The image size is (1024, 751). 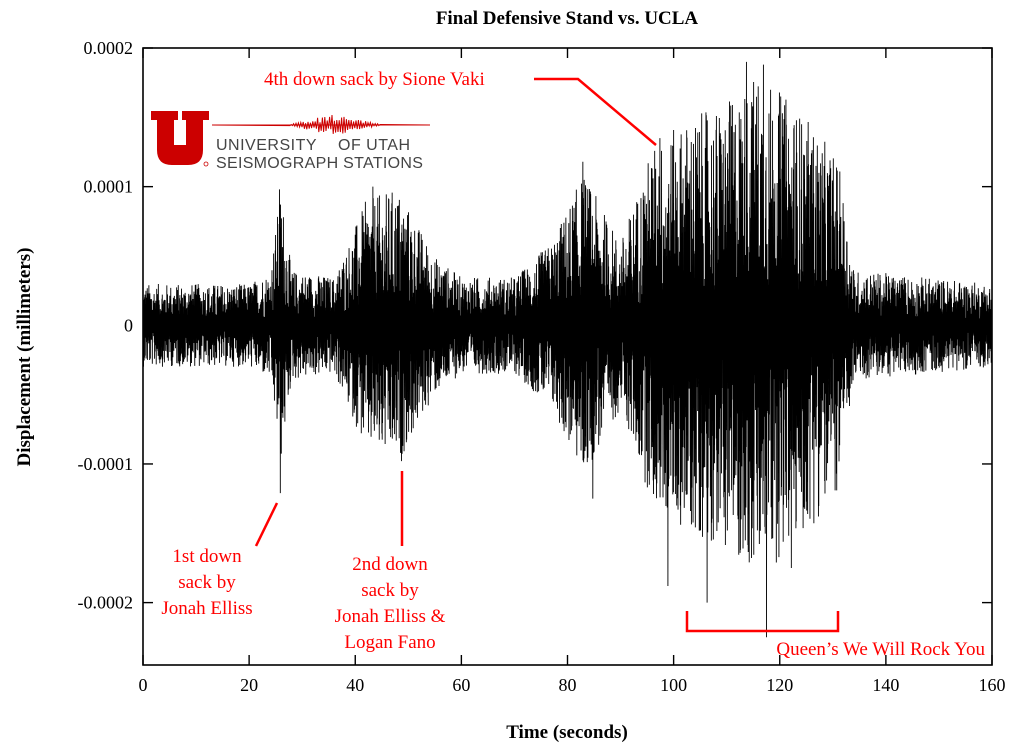 What do you see at coordinates (835, 635) in the screenshot?
I see `annotation-queen: Queen’s We Will Rock You` at bounding box center [835, 635].